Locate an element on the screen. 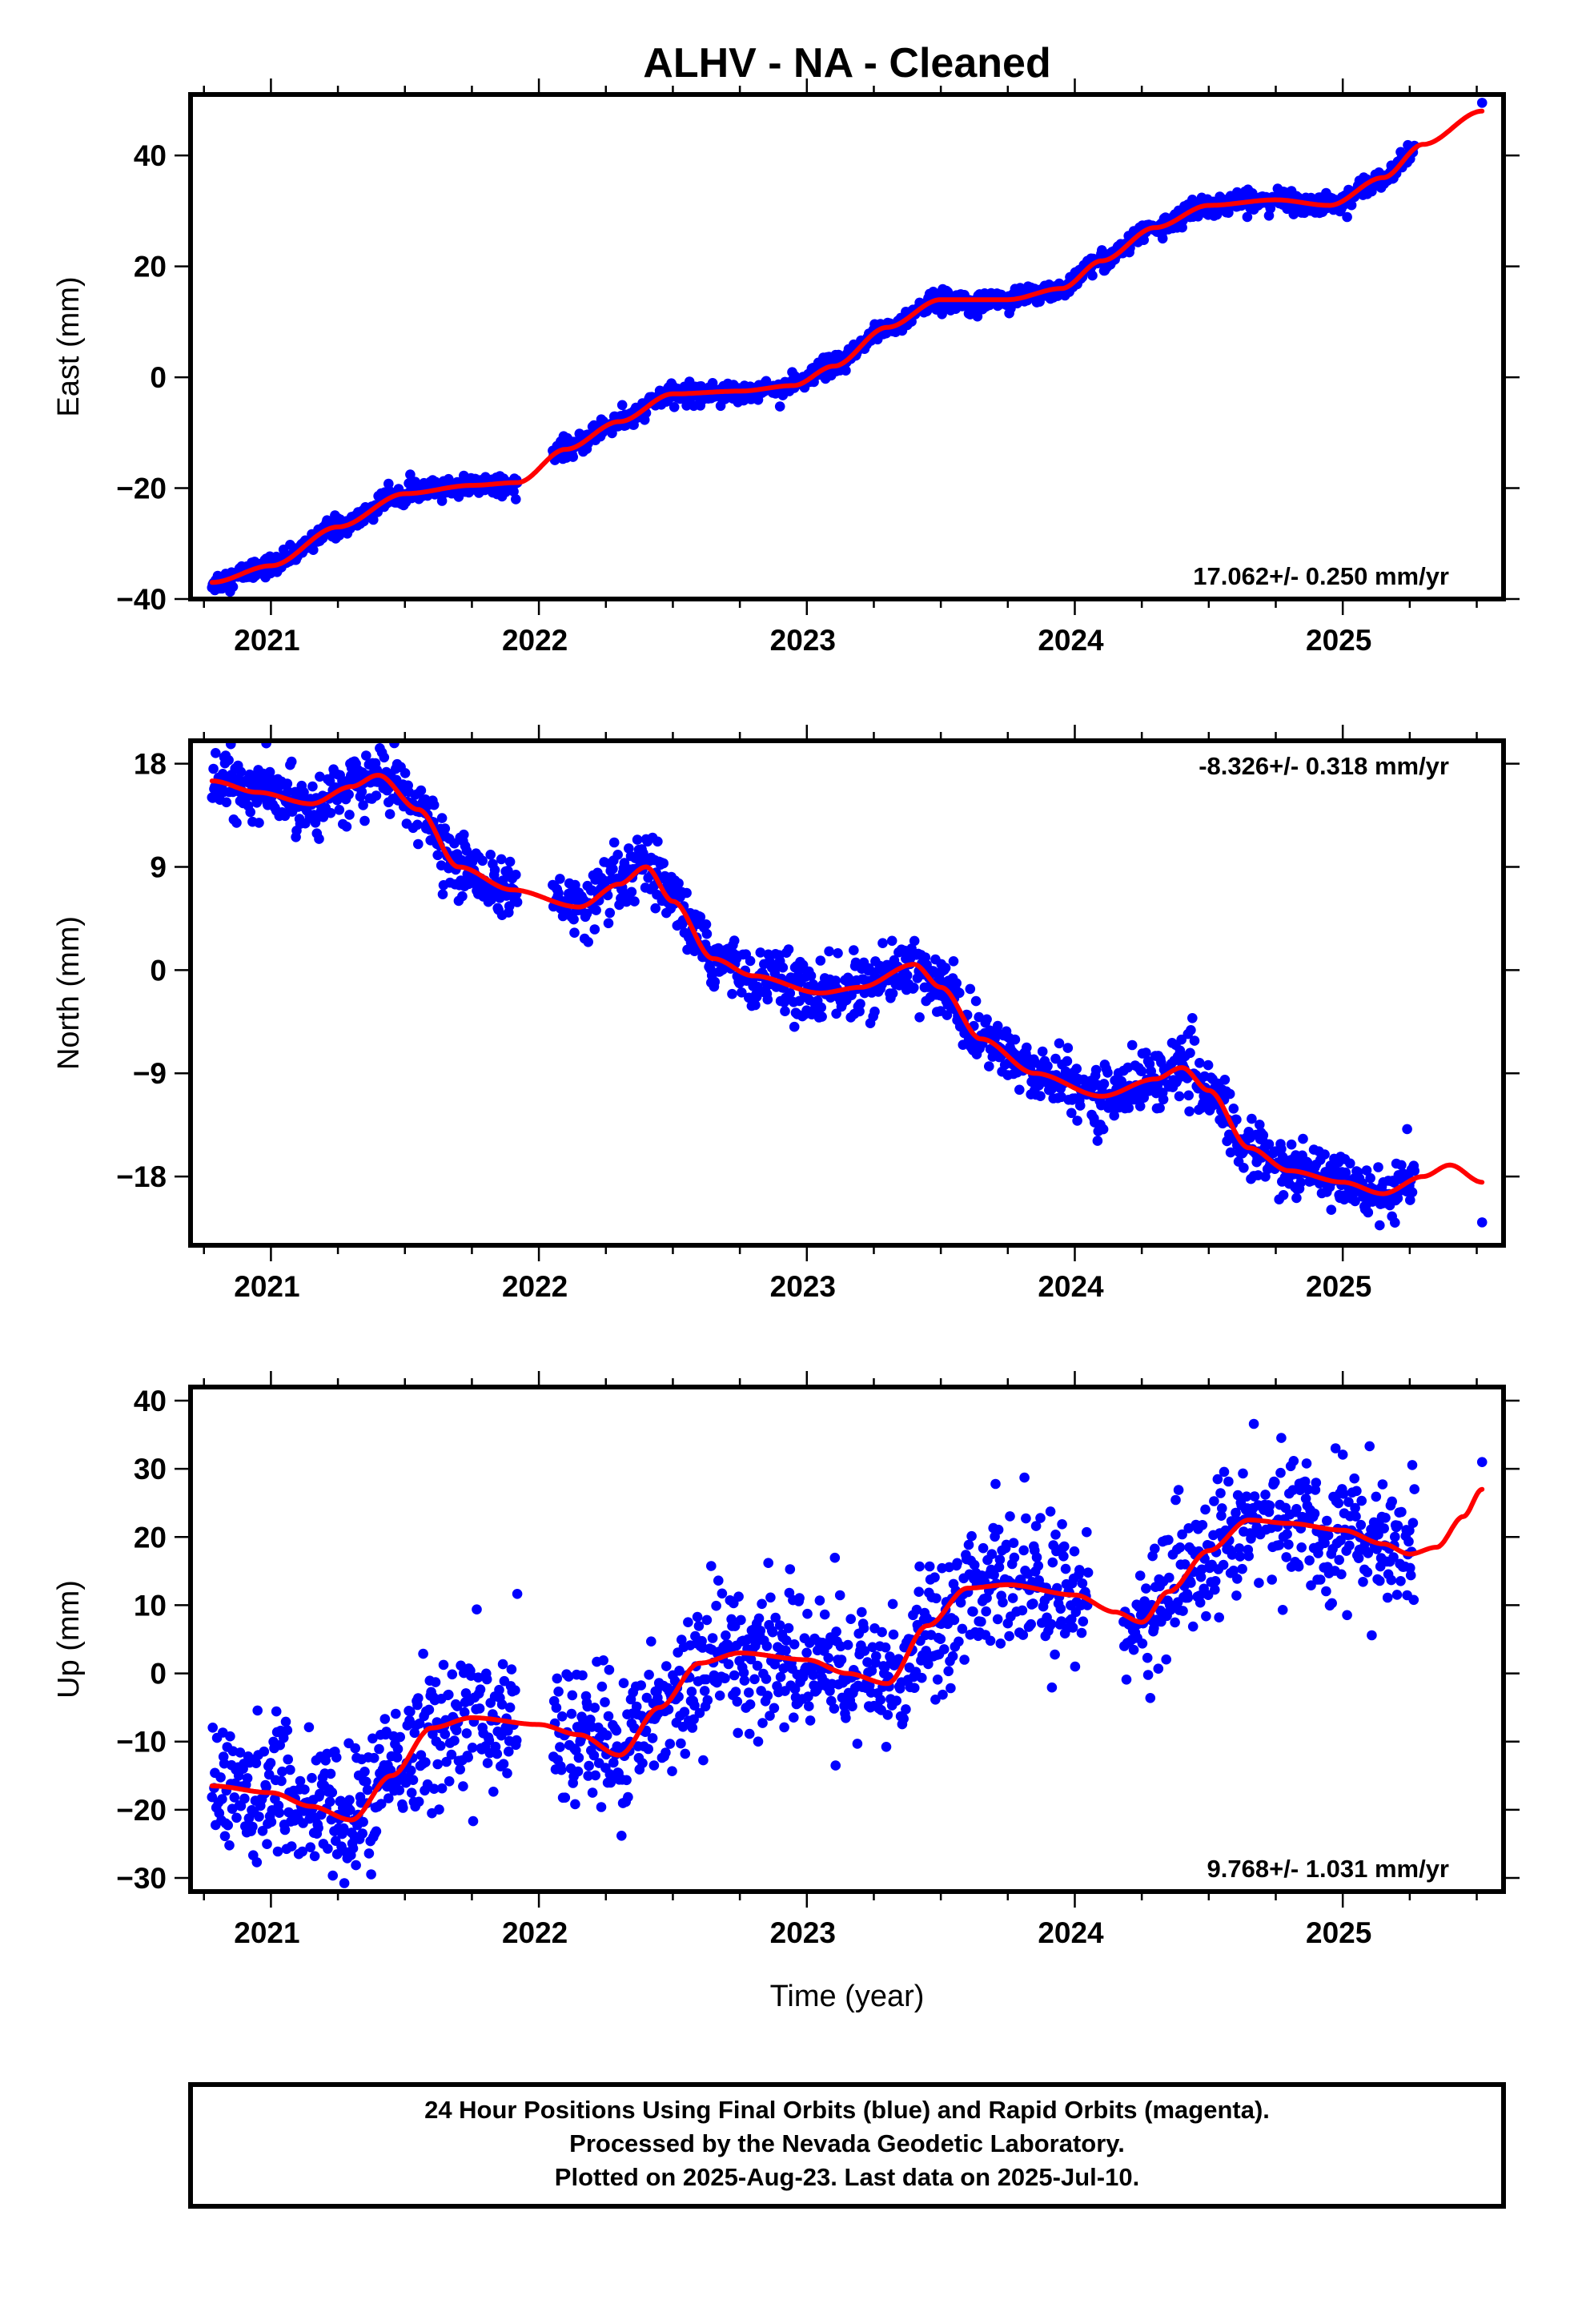 Image resolution: width=1582 pixels, height=2324 pixels. north-y-tick-label: −18 is located at coordinates (141, 1176).